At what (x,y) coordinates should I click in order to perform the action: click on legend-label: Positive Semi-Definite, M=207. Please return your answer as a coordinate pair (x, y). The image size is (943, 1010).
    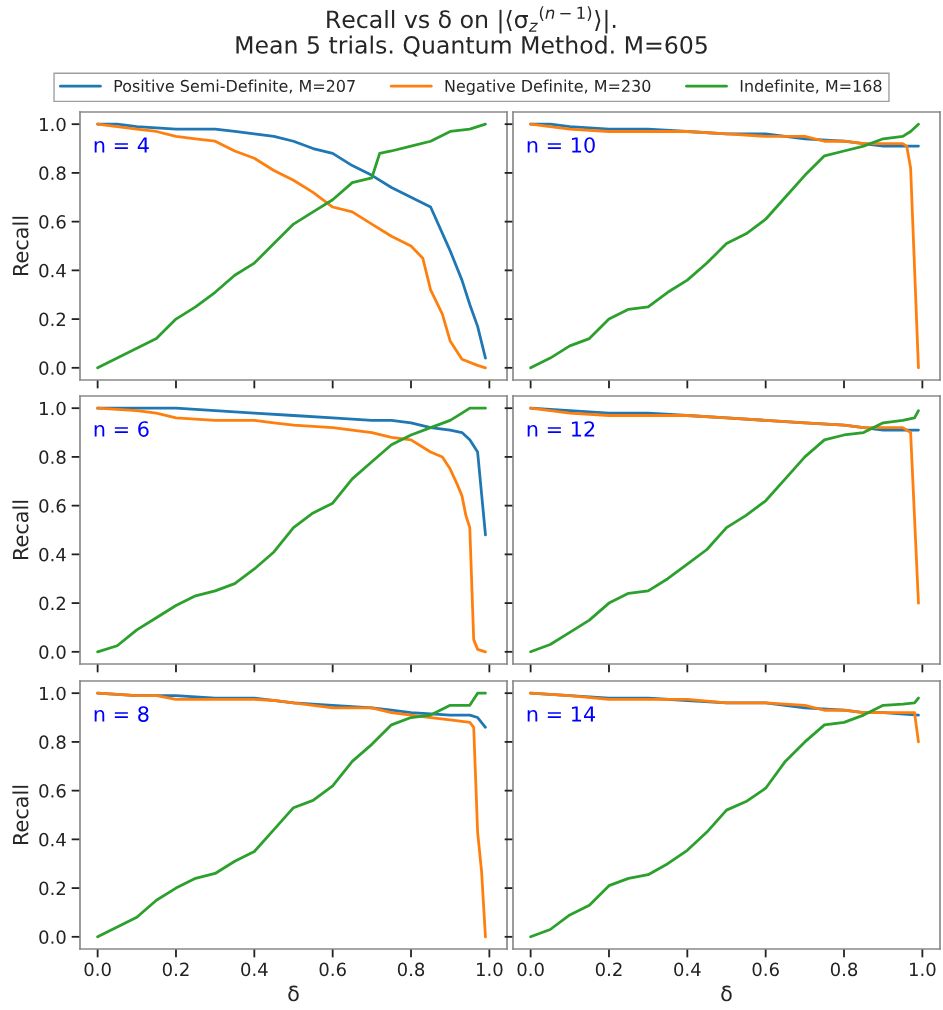
    Looking at the image, I should click on (234, 86).